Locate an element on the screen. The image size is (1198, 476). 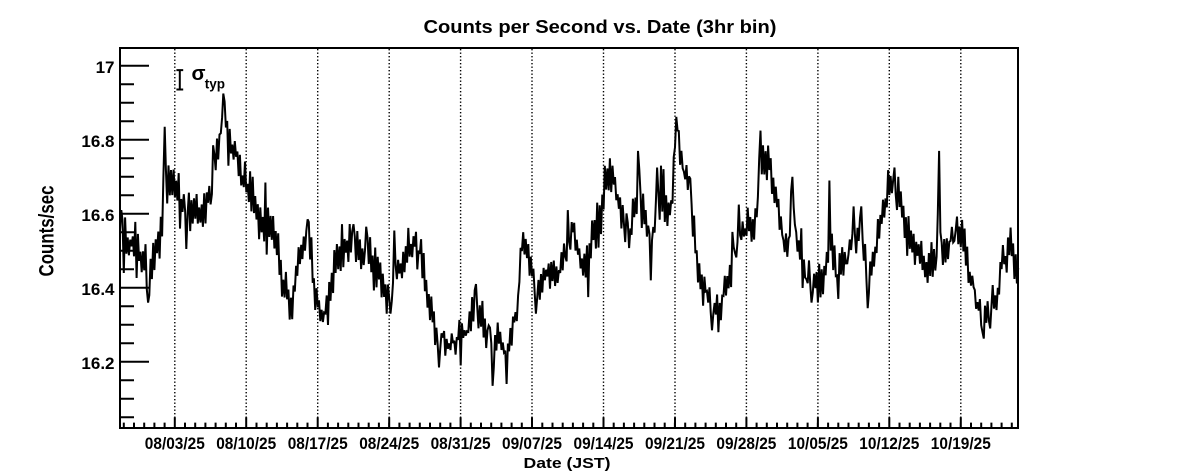
svg-text: 09/07/25 is located at coordinates (532, 443).